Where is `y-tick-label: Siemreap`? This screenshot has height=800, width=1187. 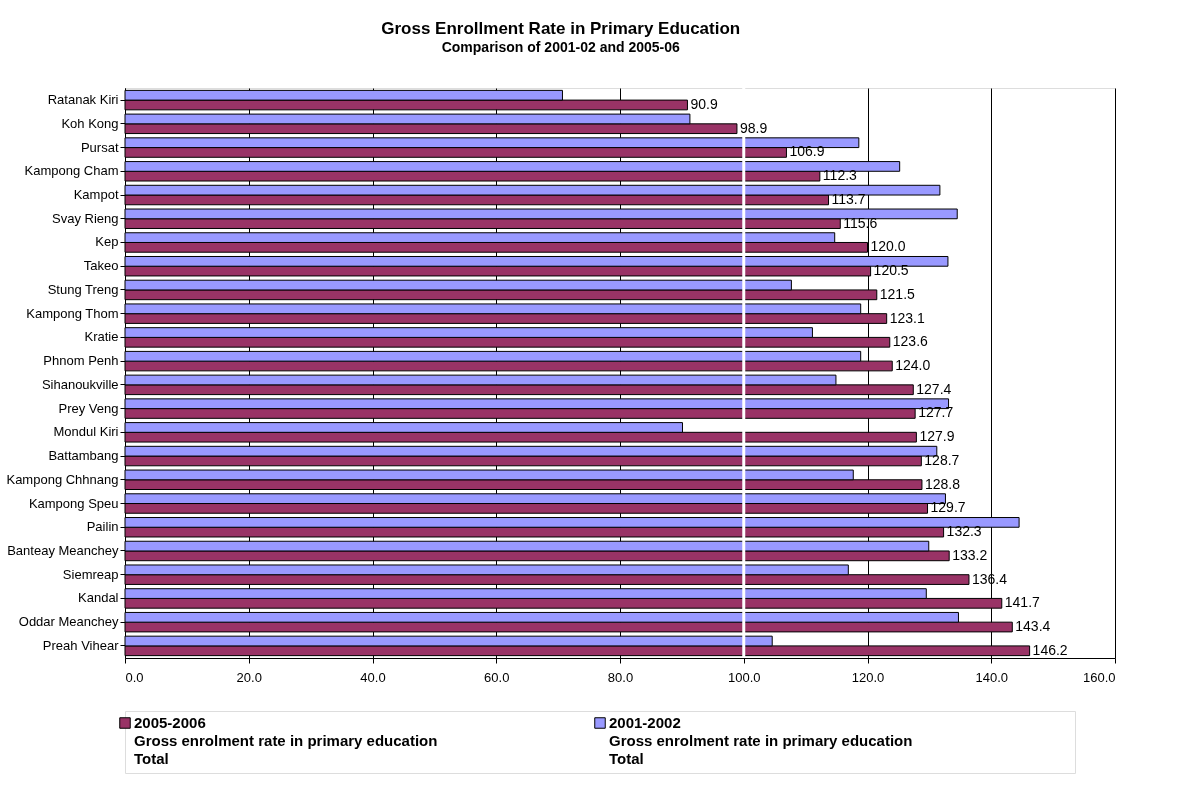
y-tick-label: Siemreap is located at coordinates (90, 574).